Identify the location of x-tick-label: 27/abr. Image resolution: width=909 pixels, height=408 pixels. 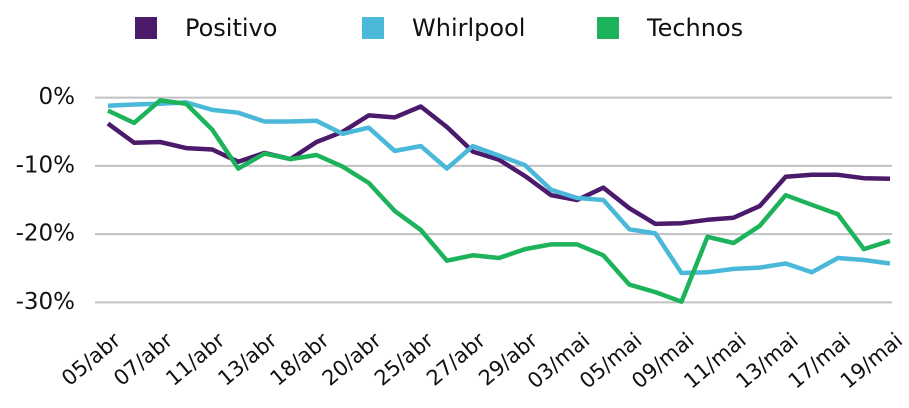
(456, 359).